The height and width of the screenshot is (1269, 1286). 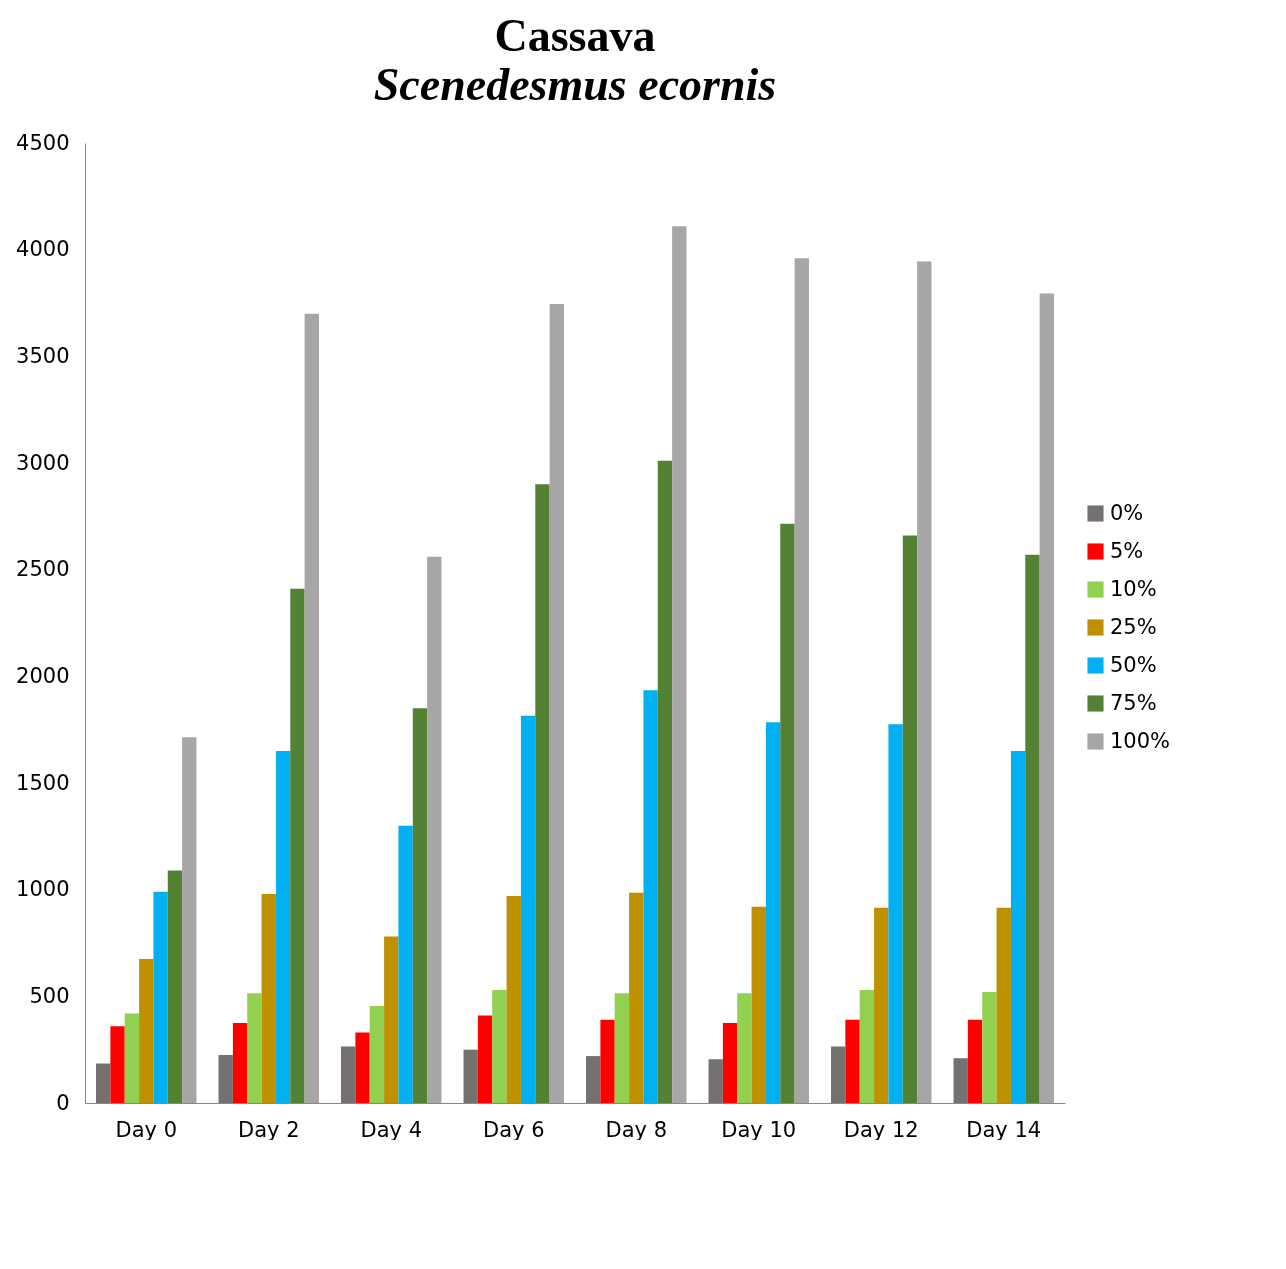 I want to click on y-tick-label: 2000, so click(x=43, y=675).